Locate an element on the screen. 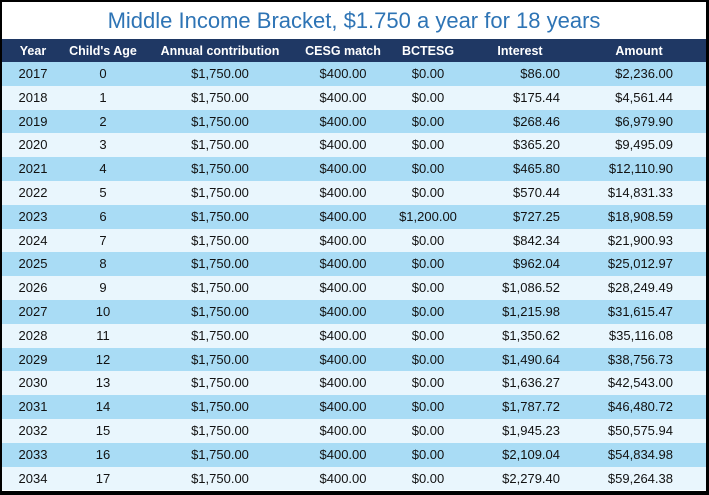 This screenshot has width=709, height=495. cell-childs-age: 14 is located at coordinates (103, 407).